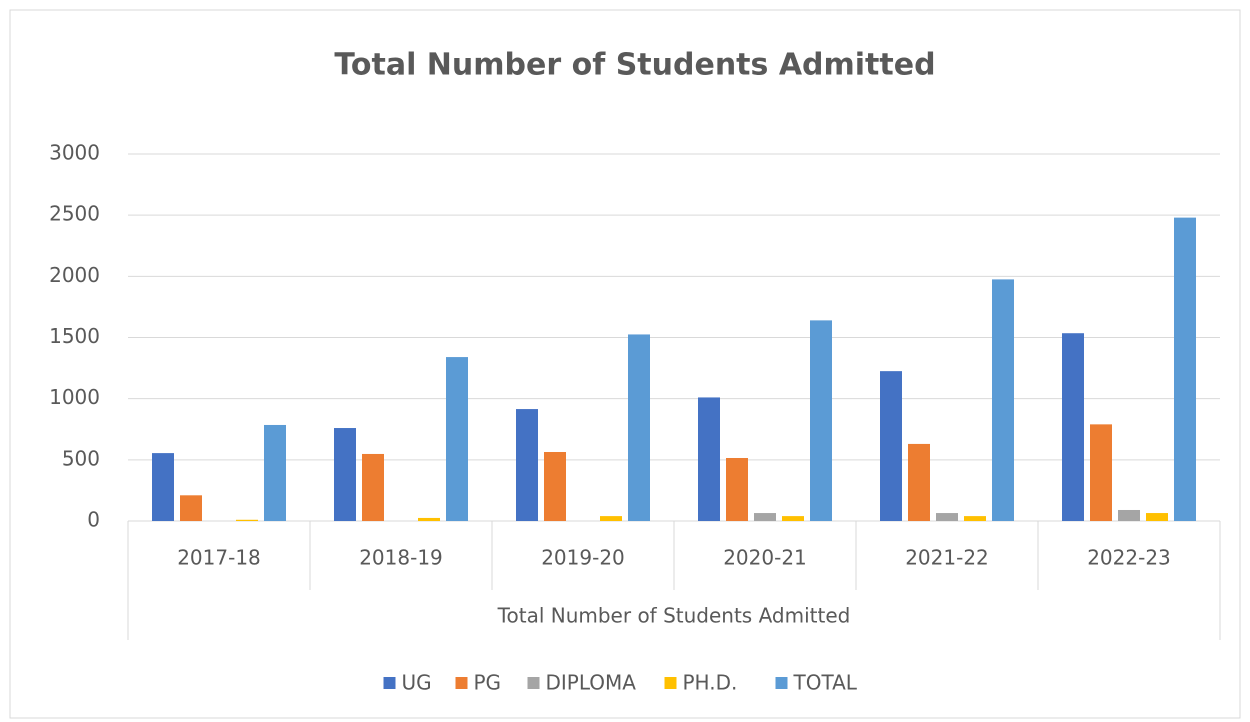  What do you see at coordinates (634, 65) in the screenshot?
I see `chart-title: Total Number of Students Admitted` at bounding box center [634, 65].